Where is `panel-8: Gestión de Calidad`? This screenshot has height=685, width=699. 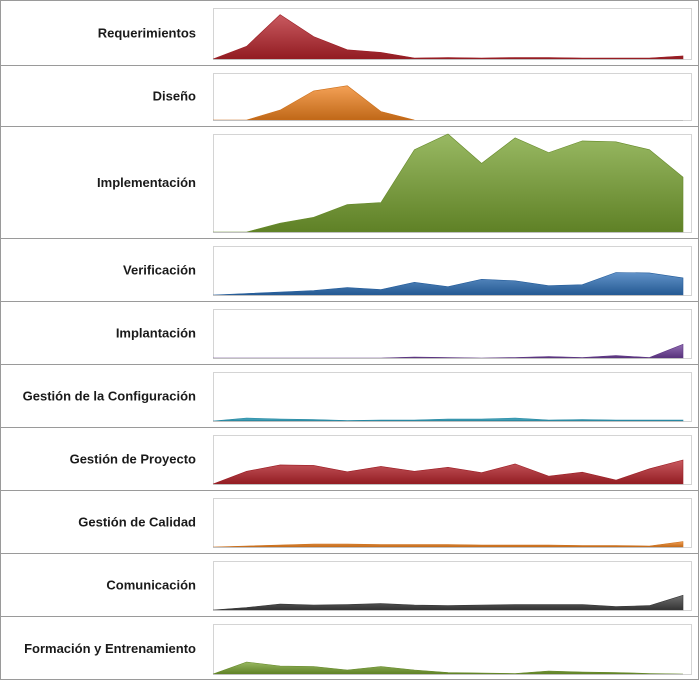 panel-8: Gestión de Calidad is located at coordinates (349, 519).